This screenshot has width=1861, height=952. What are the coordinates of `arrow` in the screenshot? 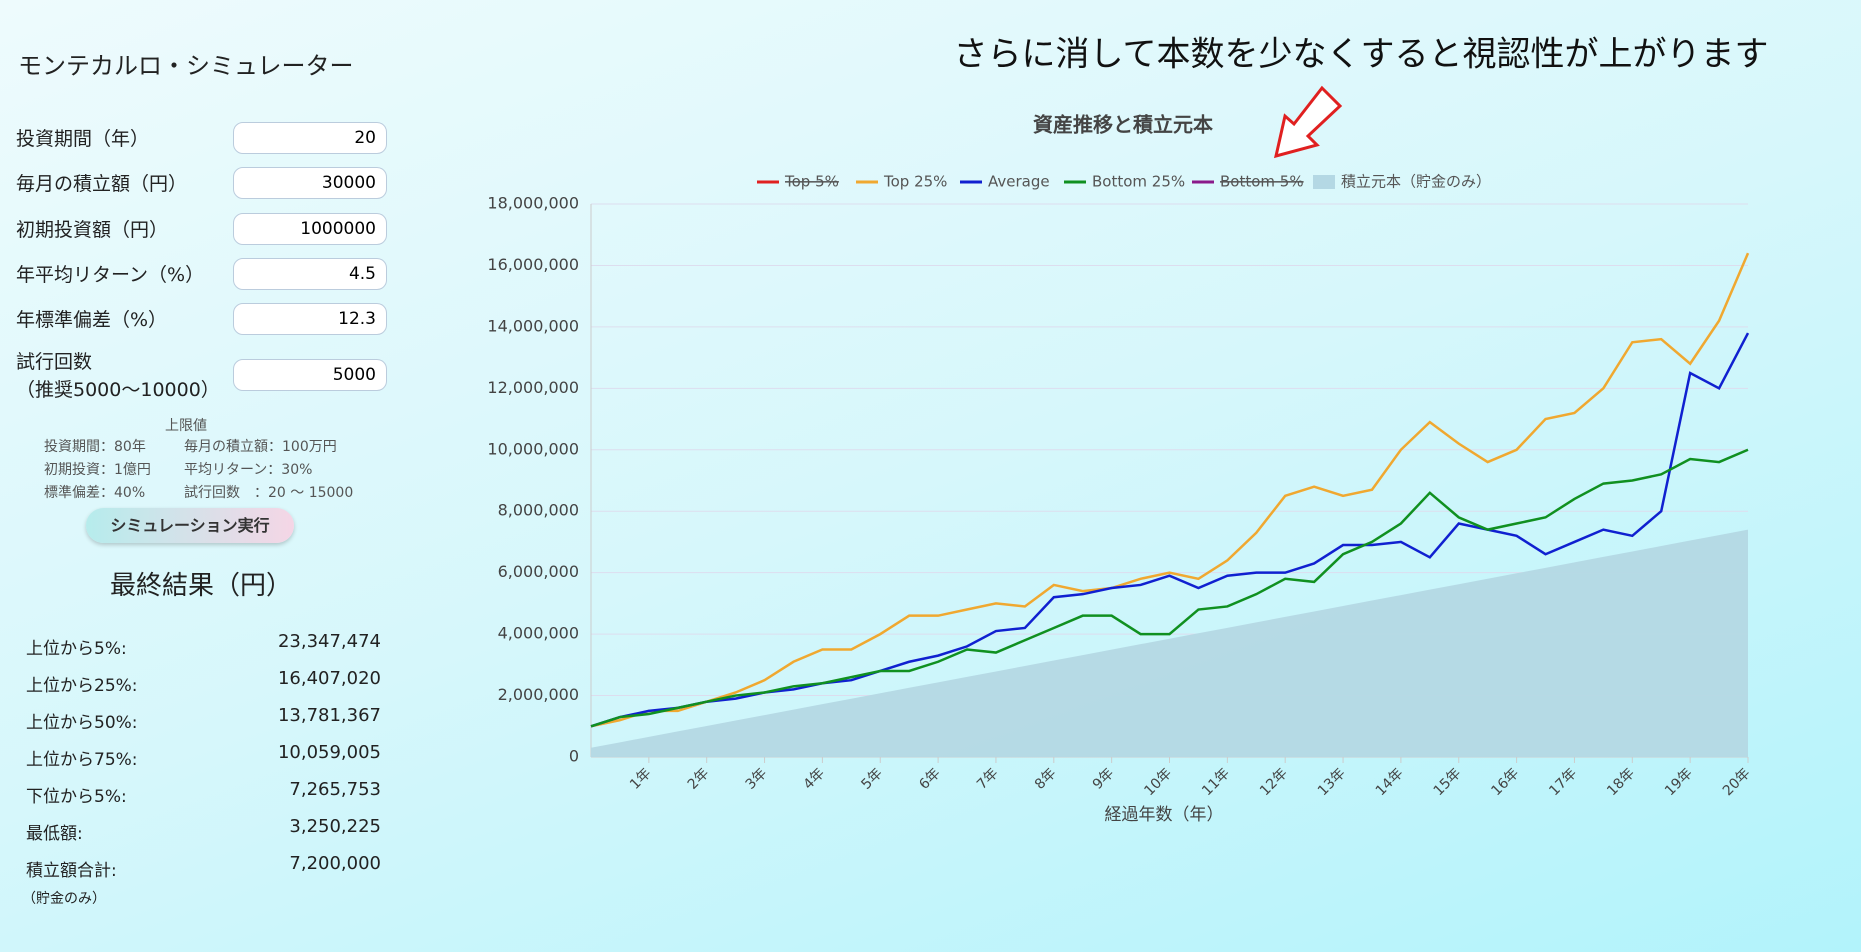 It's located at (1308, 122).